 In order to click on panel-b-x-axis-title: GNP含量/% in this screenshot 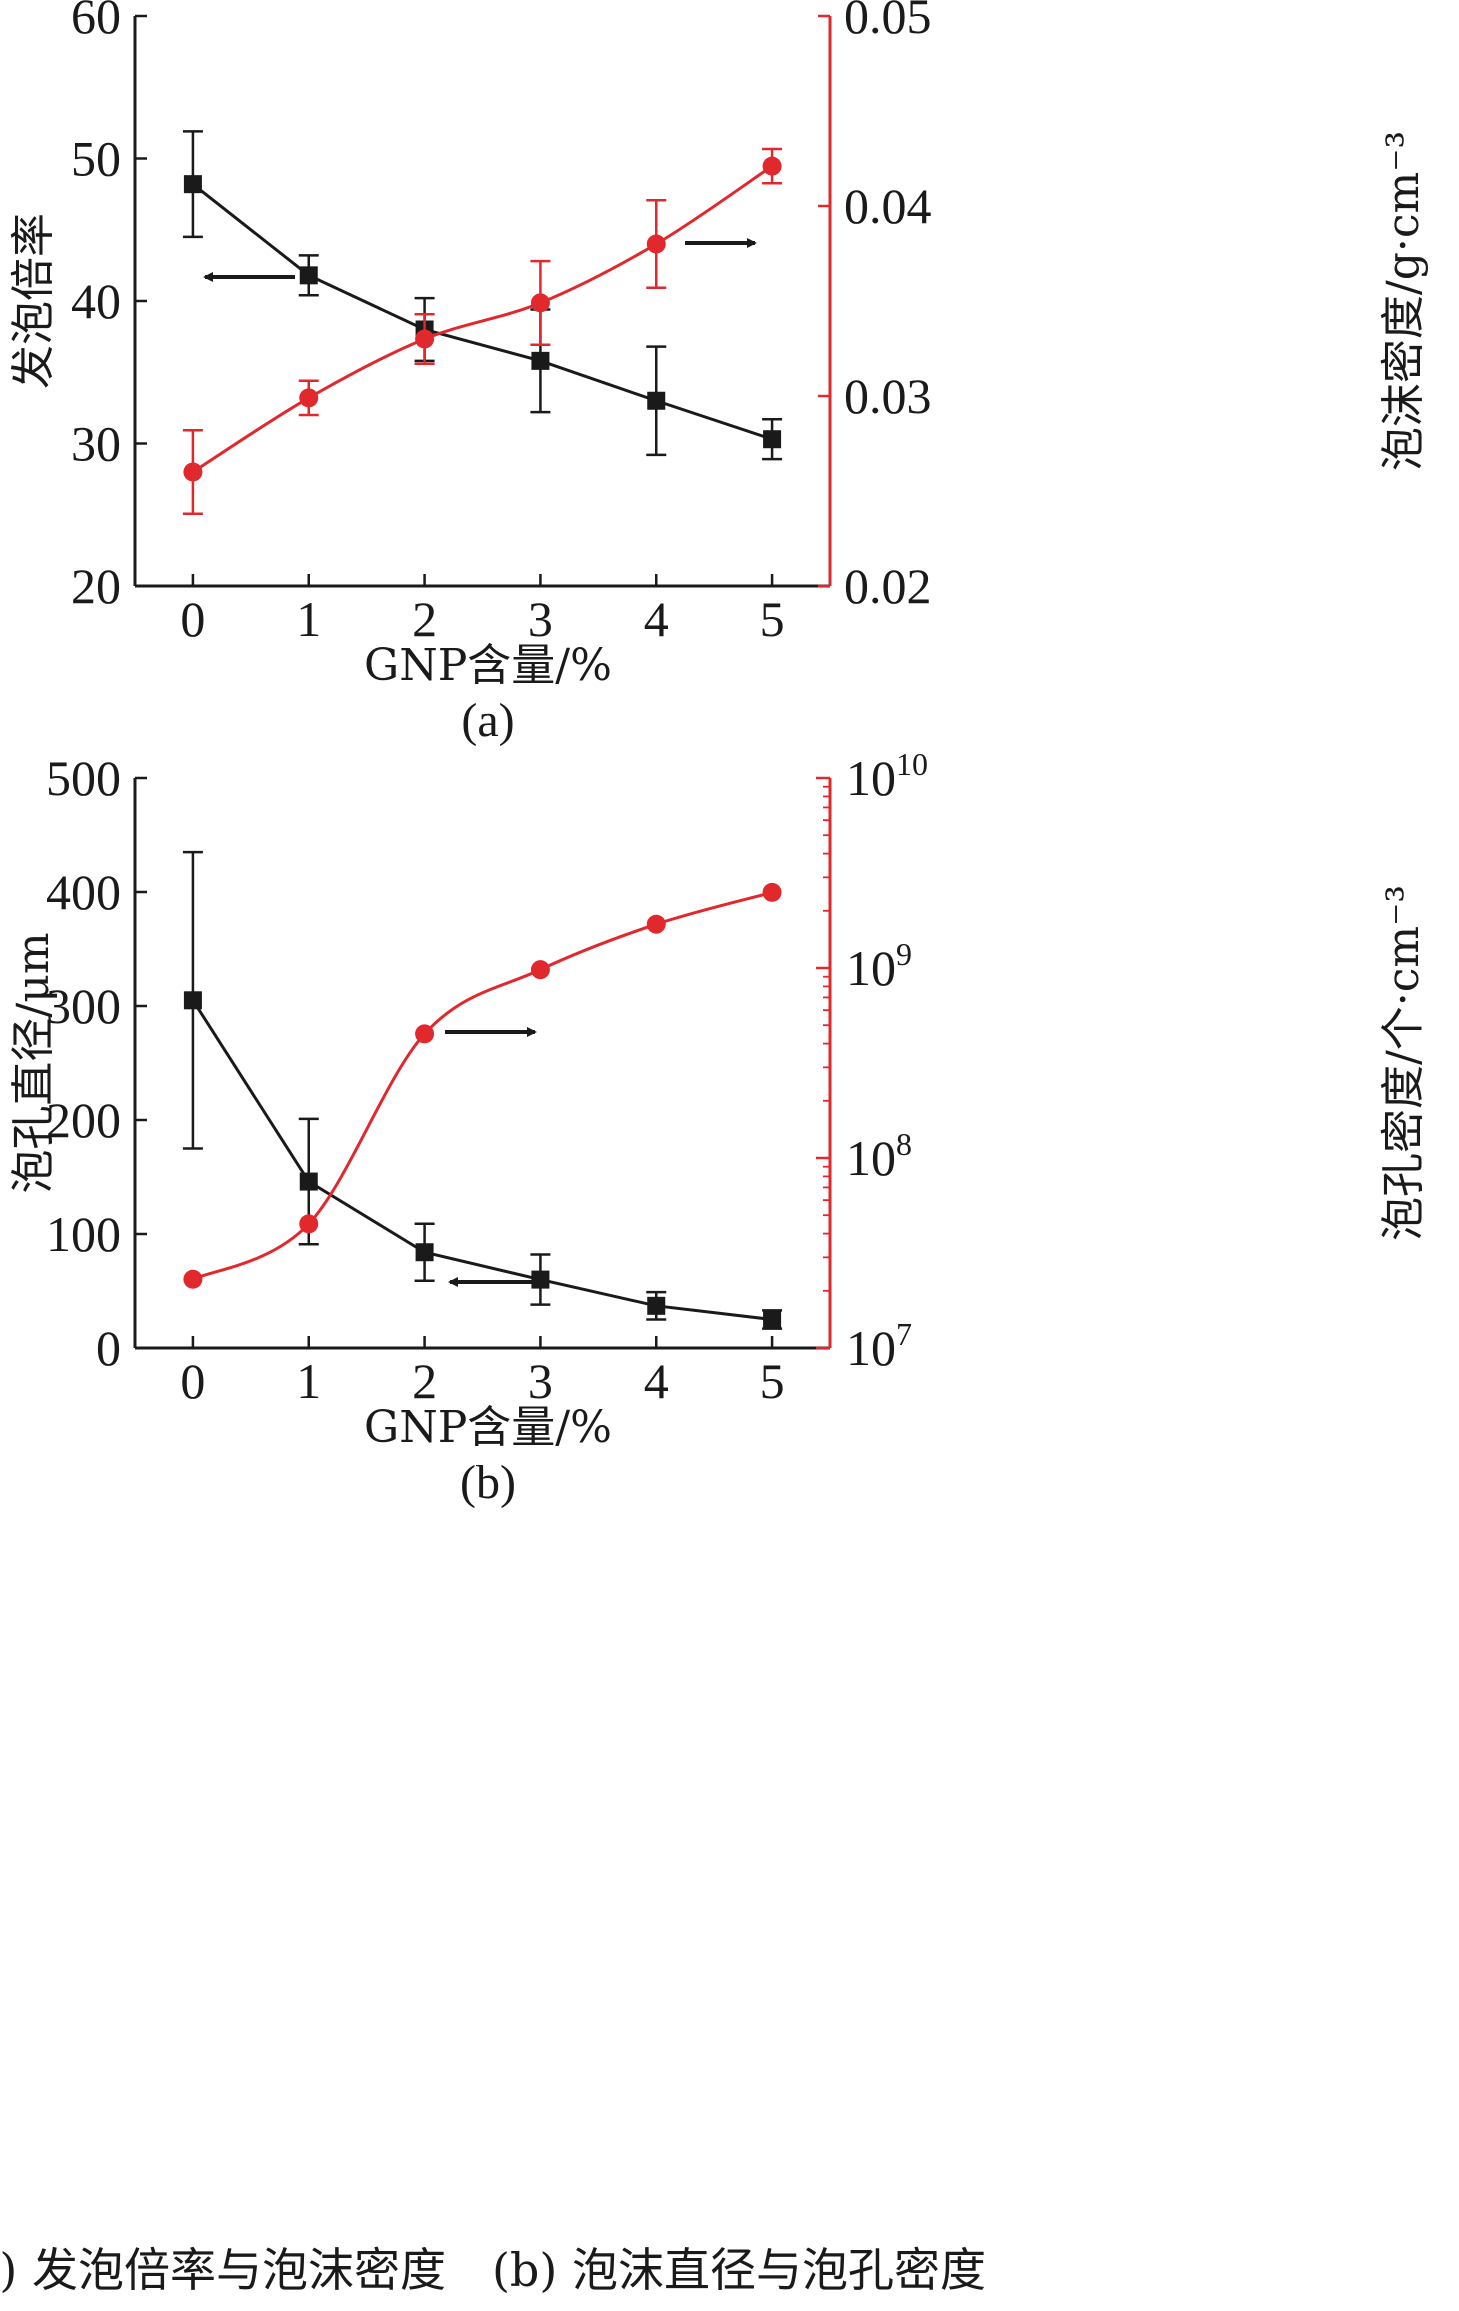, I will do `click(488, 1427)`.